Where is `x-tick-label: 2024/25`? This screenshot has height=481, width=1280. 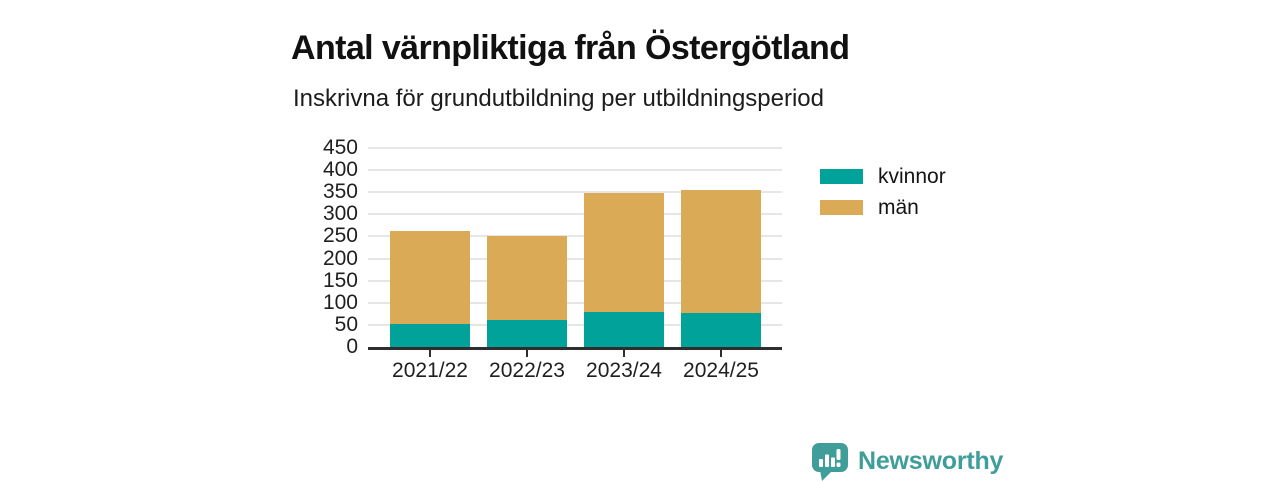 x-tick-label: 2024/25 is located at coordinates (721, 370).